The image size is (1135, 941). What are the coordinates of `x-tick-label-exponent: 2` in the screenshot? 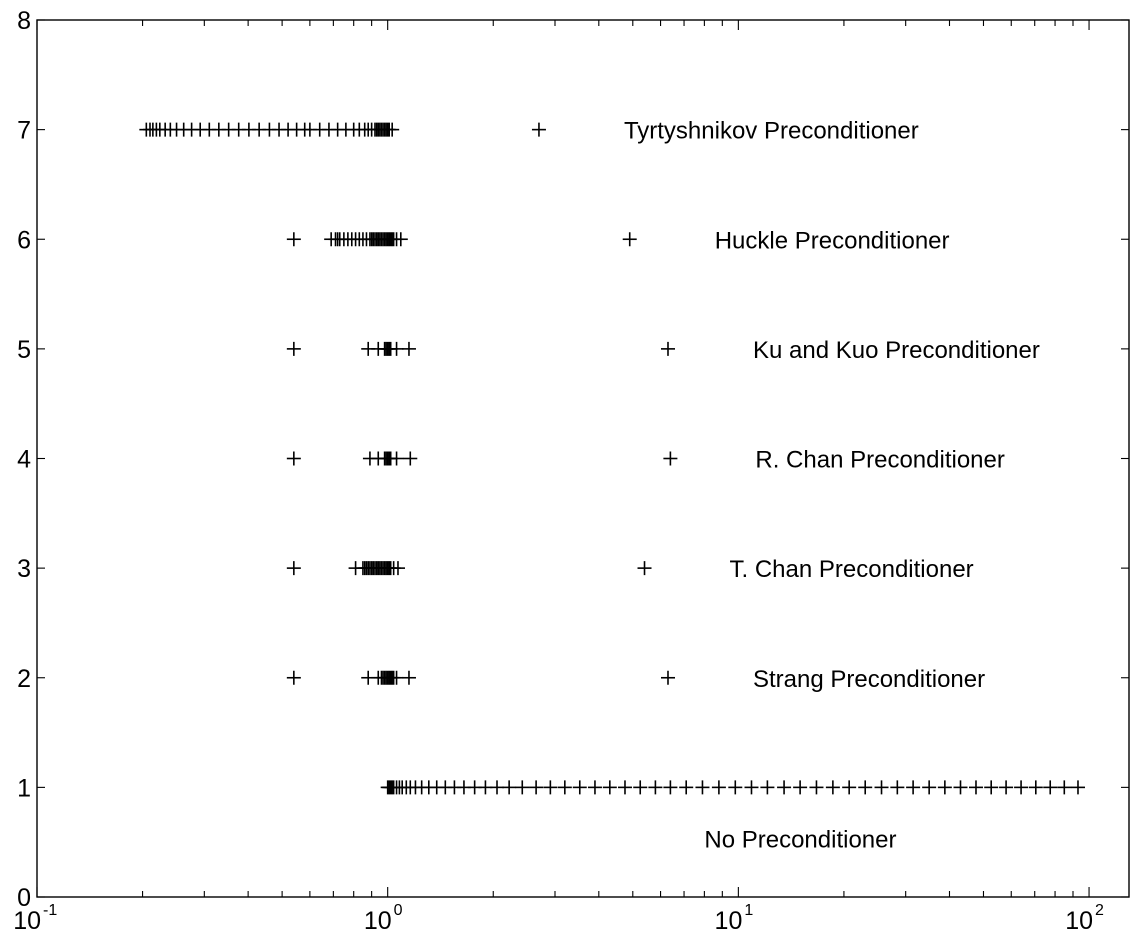 It's located at (1099, 910).